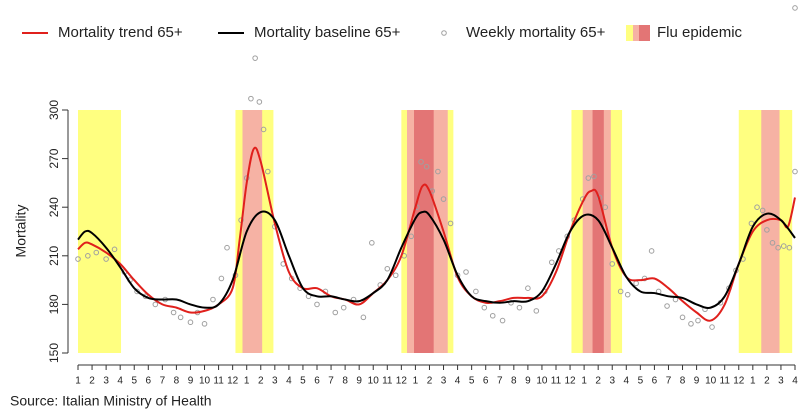 This screenshot has height=415, width=800. Describe the element at coordinates (54, 158) in the screenshot. I see `y-tick-label: 270` at that location.